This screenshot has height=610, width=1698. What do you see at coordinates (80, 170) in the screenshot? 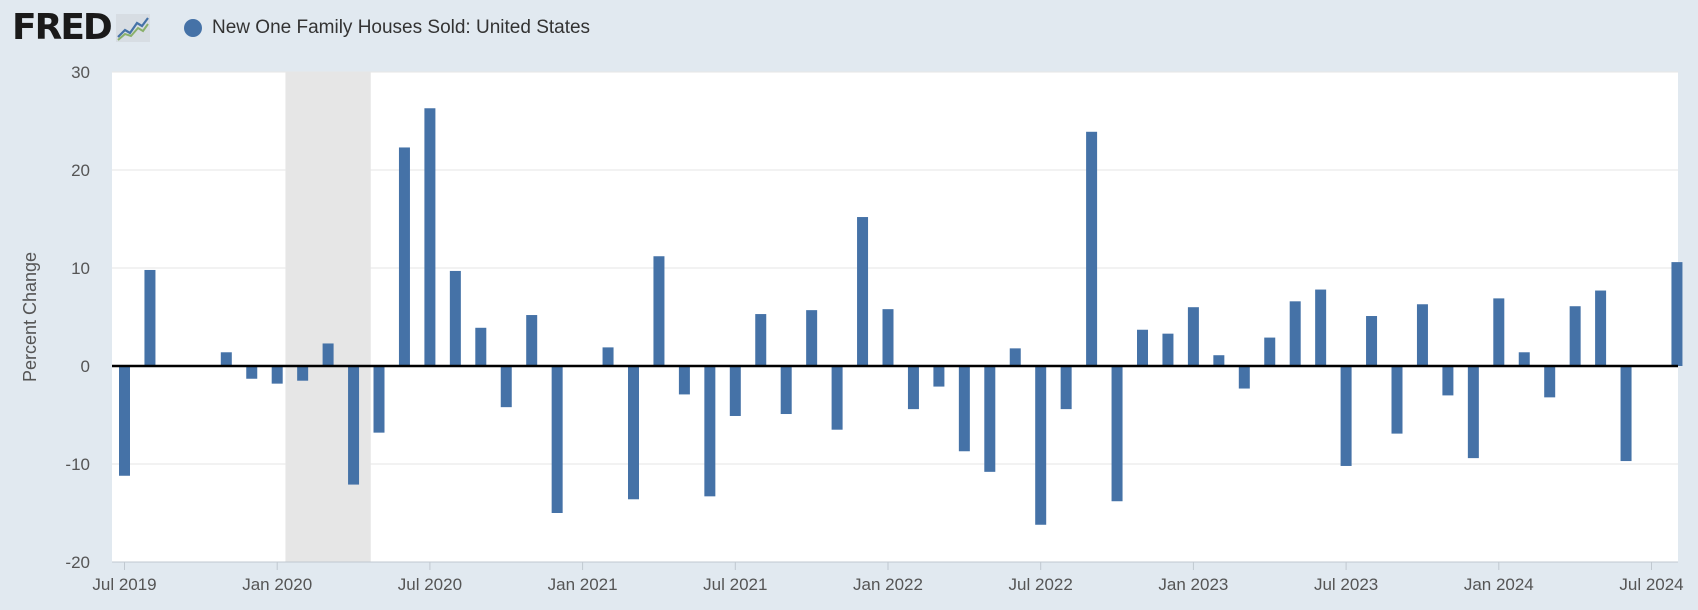
I see `y-tick-label: 20` at bounding box center [80, 170].